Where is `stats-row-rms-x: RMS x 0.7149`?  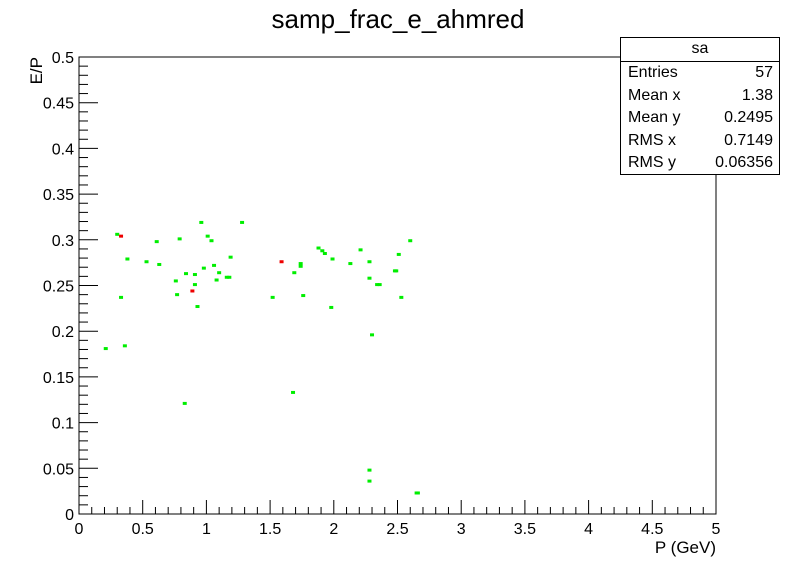 stats-row-rms-x: RMS x 0.7149 is located at coordinates (700, 141).